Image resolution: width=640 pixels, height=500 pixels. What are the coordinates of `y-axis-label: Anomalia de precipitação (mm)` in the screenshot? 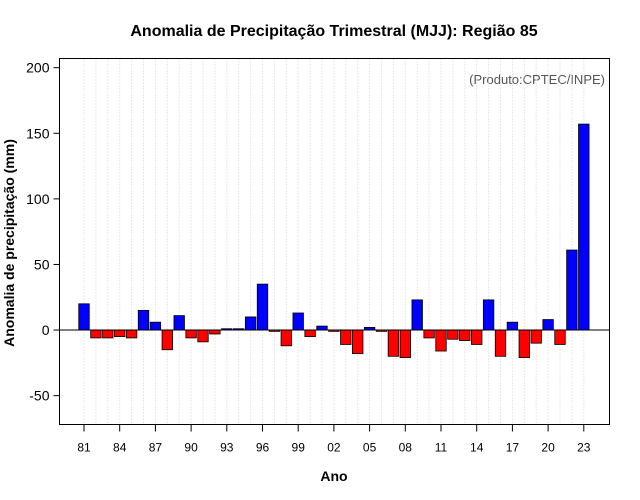 It's located at (9, 243).